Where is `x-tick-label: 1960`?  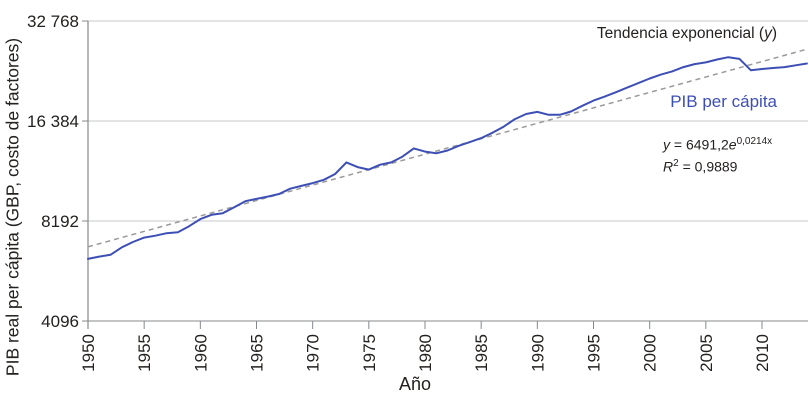
x-tick-label: 1960 is located at coordinates (200, 353).